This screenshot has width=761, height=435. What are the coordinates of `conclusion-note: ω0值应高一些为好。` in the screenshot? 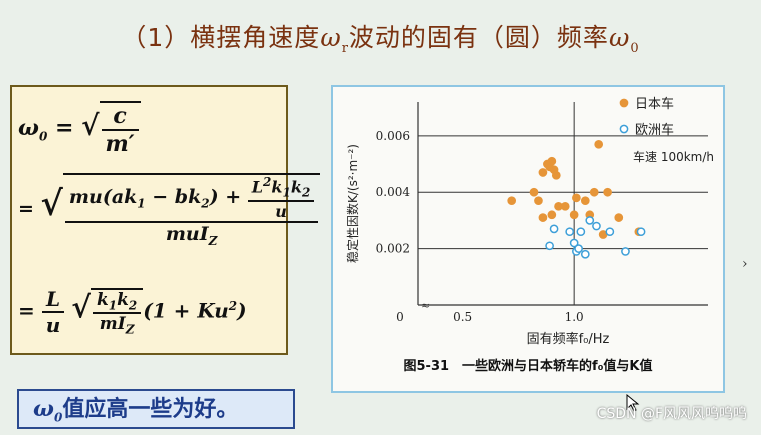 It's located at (156, 409).